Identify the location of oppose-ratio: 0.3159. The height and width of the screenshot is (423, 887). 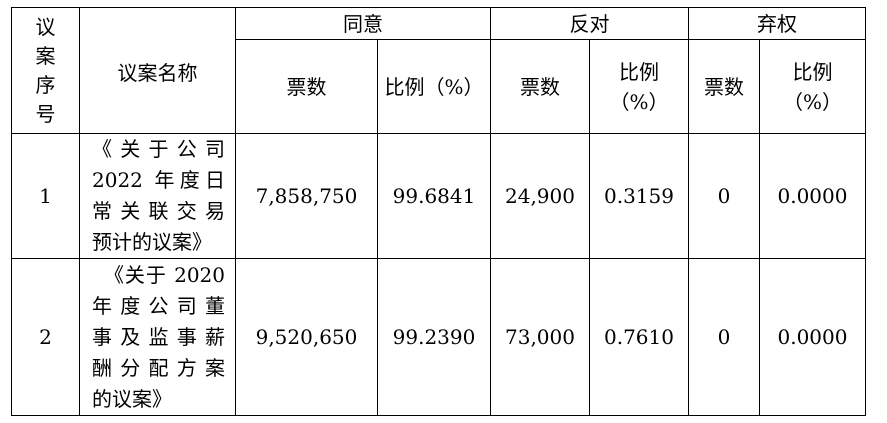
(639, 196).